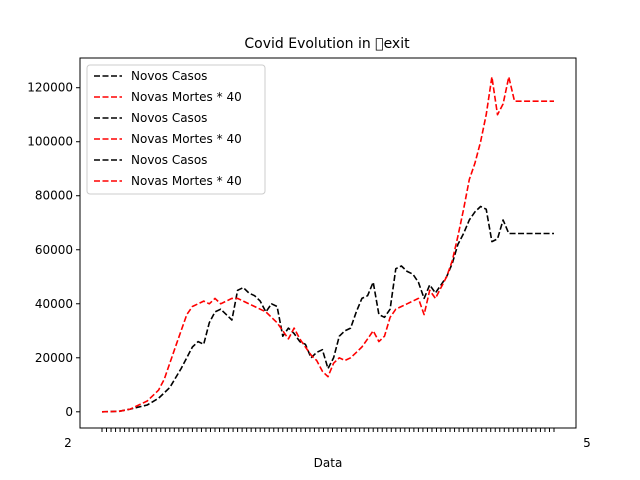 The height and width of the screenshot is (480, 640). Describe the element at coordinates (50, 142) in the screenshot. I see `y-tick-label: 100000` at that location.